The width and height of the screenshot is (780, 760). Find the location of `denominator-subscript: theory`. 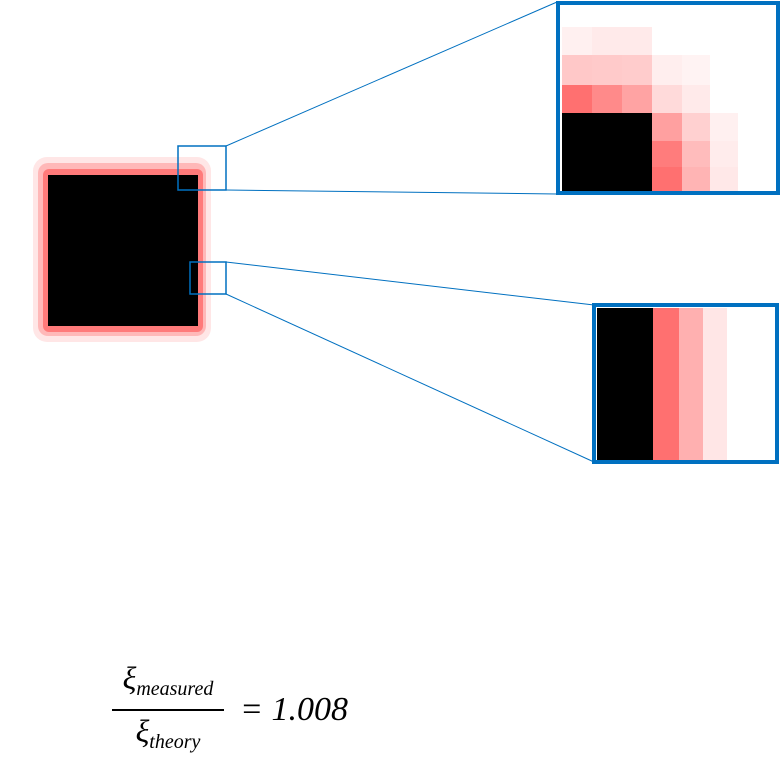

denominator-subscript: theory is located at coordinates (175, 741).